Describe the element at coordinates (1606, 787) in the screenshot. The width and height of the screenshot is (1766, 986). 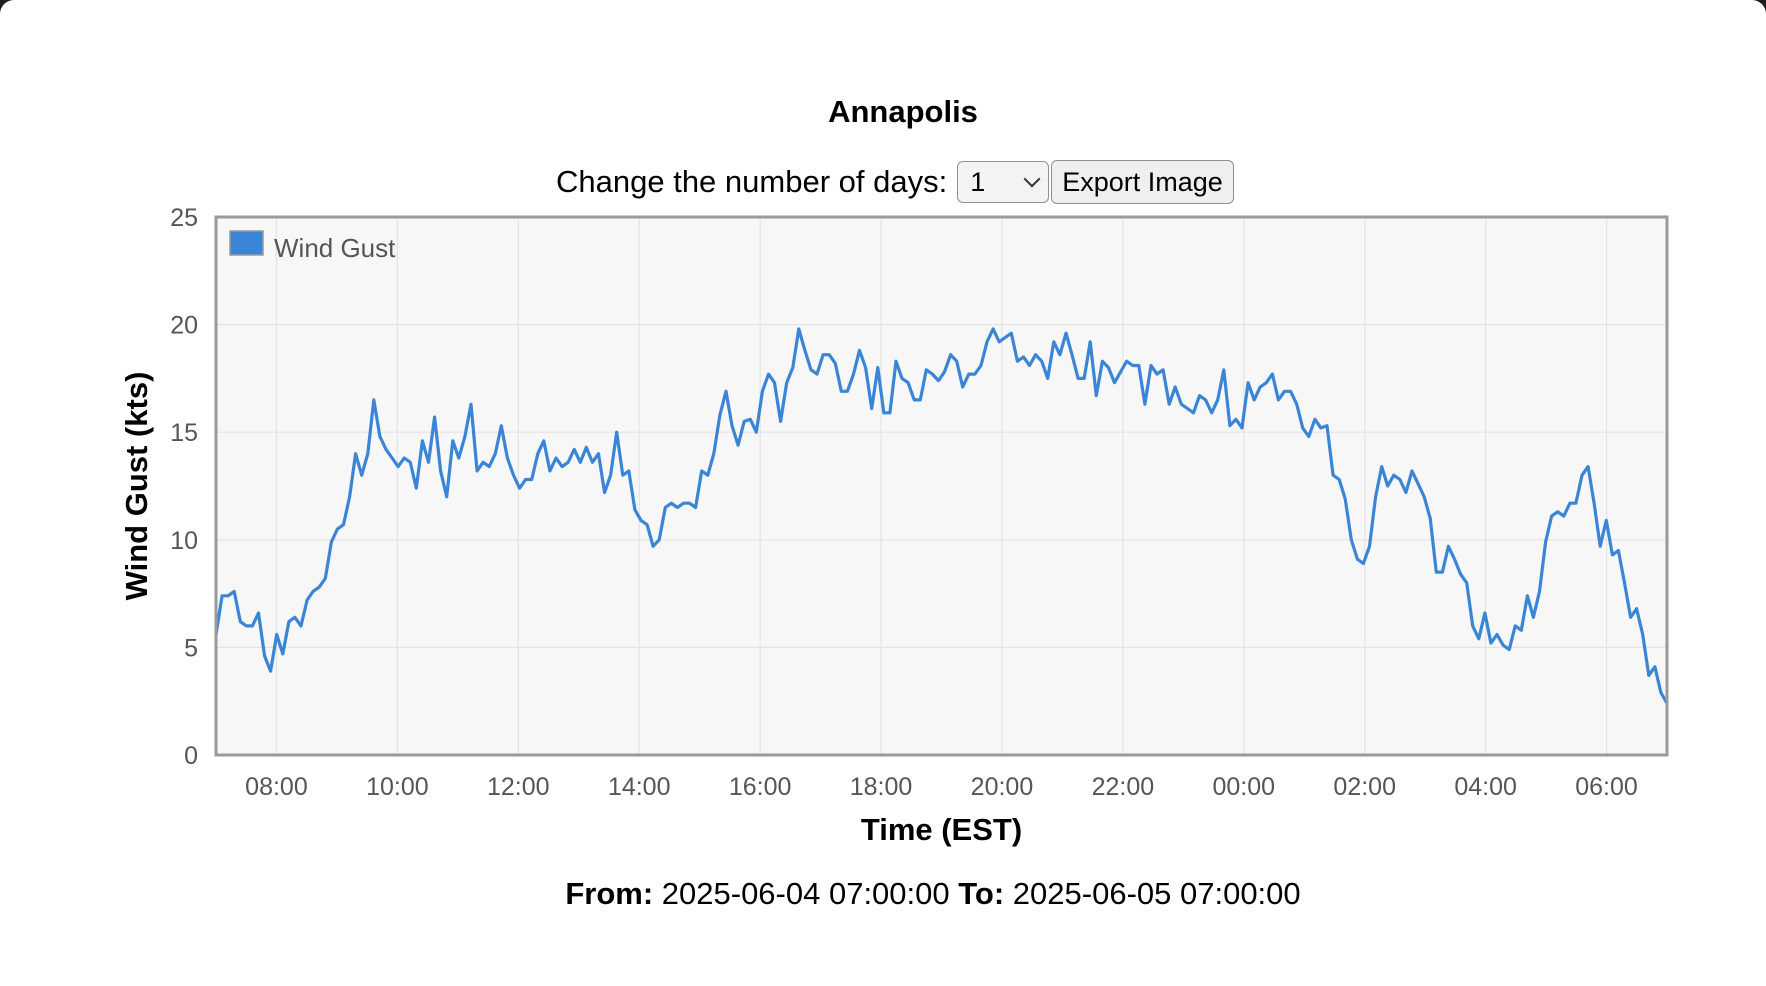
I see `x-tick-label: 06:00` at that location.